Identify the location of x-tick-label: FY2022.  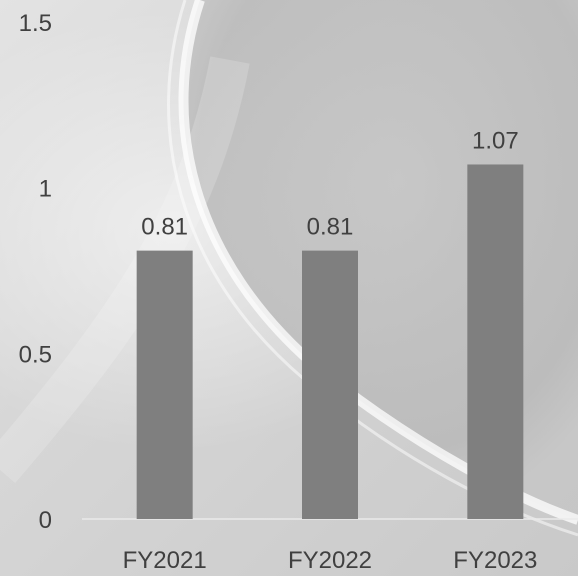
(330, 560).